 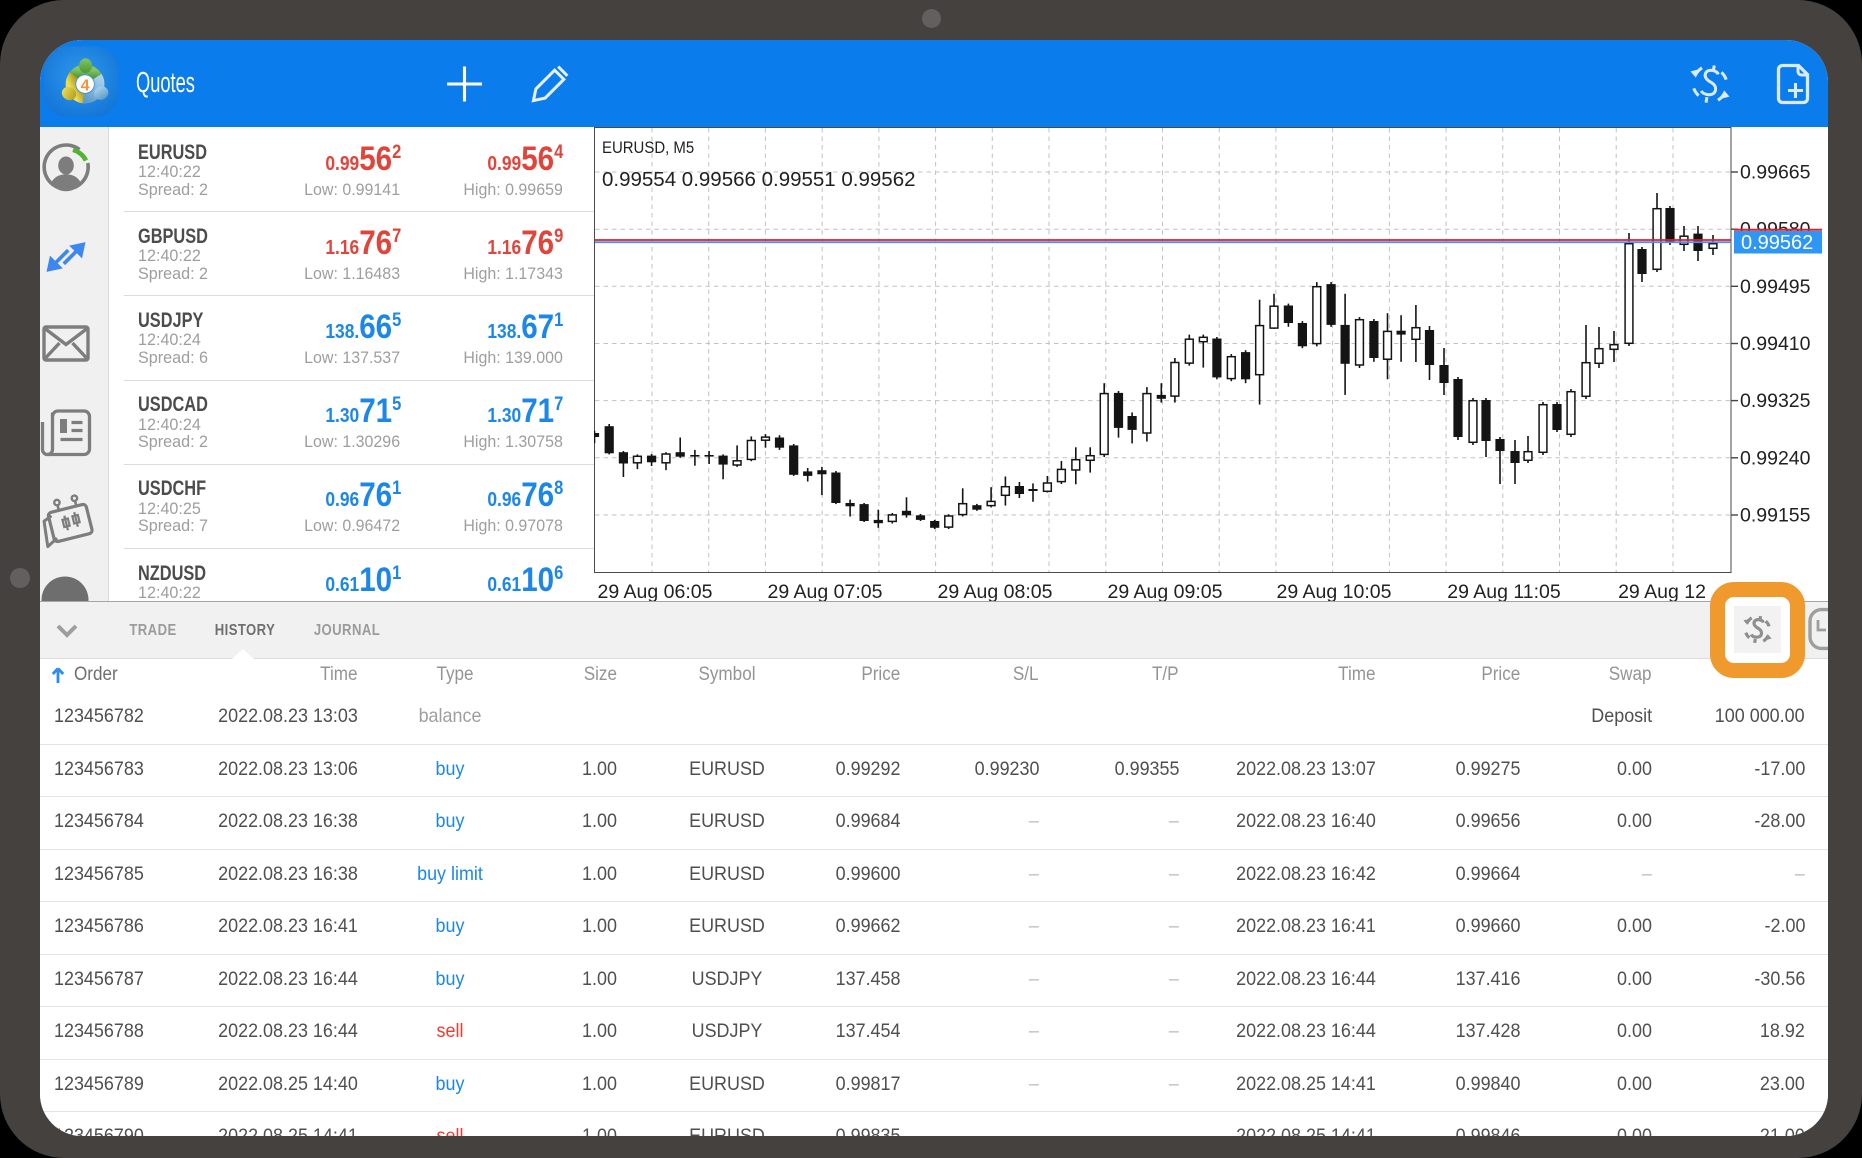 What do you see at coordinates (1775, 401) in the screenshot?
I see `svg-text: 0.99325` at bounding box center [1775, 401].